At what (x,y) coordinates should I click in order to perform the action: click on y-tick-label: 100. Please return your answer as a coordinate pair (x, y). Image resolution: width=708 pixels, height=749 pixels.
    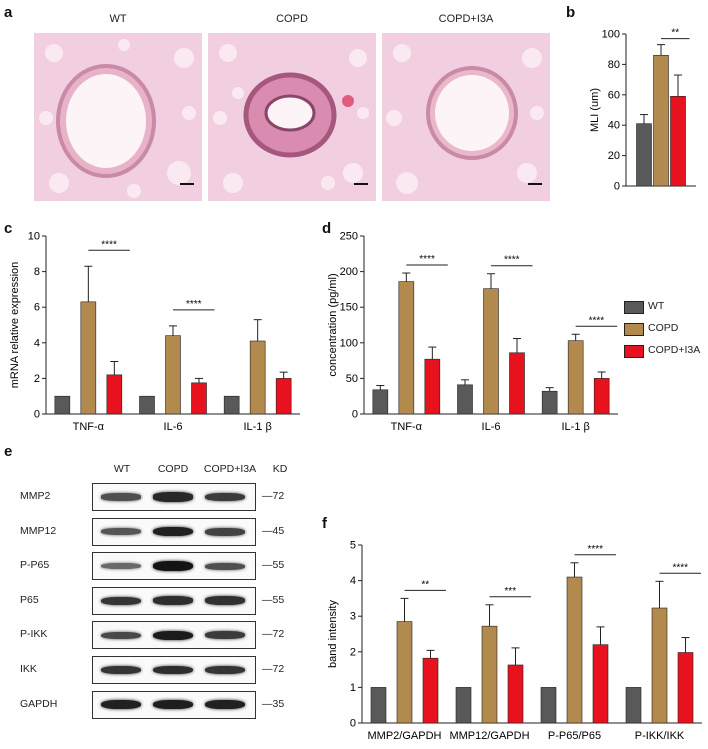
    Looking at the image, I should click on (349, 343).